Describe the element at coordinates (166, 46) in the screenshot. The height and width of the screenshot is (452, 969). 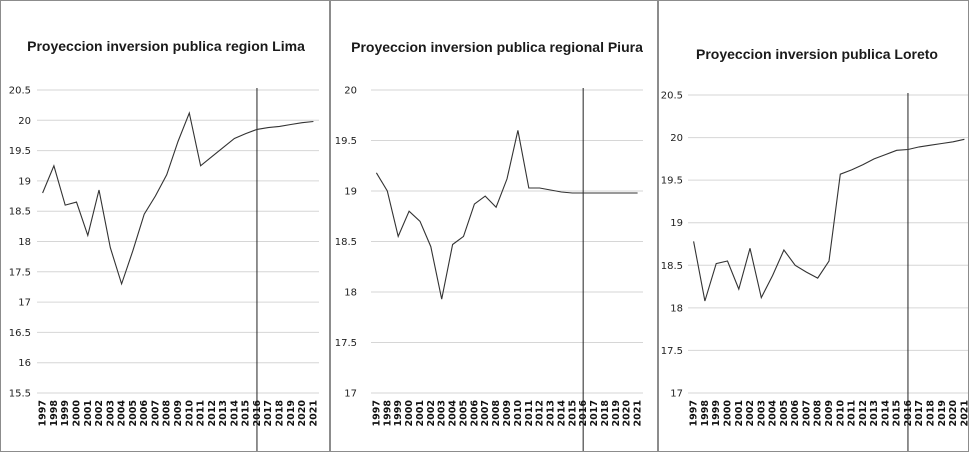
I see `chart-title: Proyeccion inversion publica region Lima` at that location.